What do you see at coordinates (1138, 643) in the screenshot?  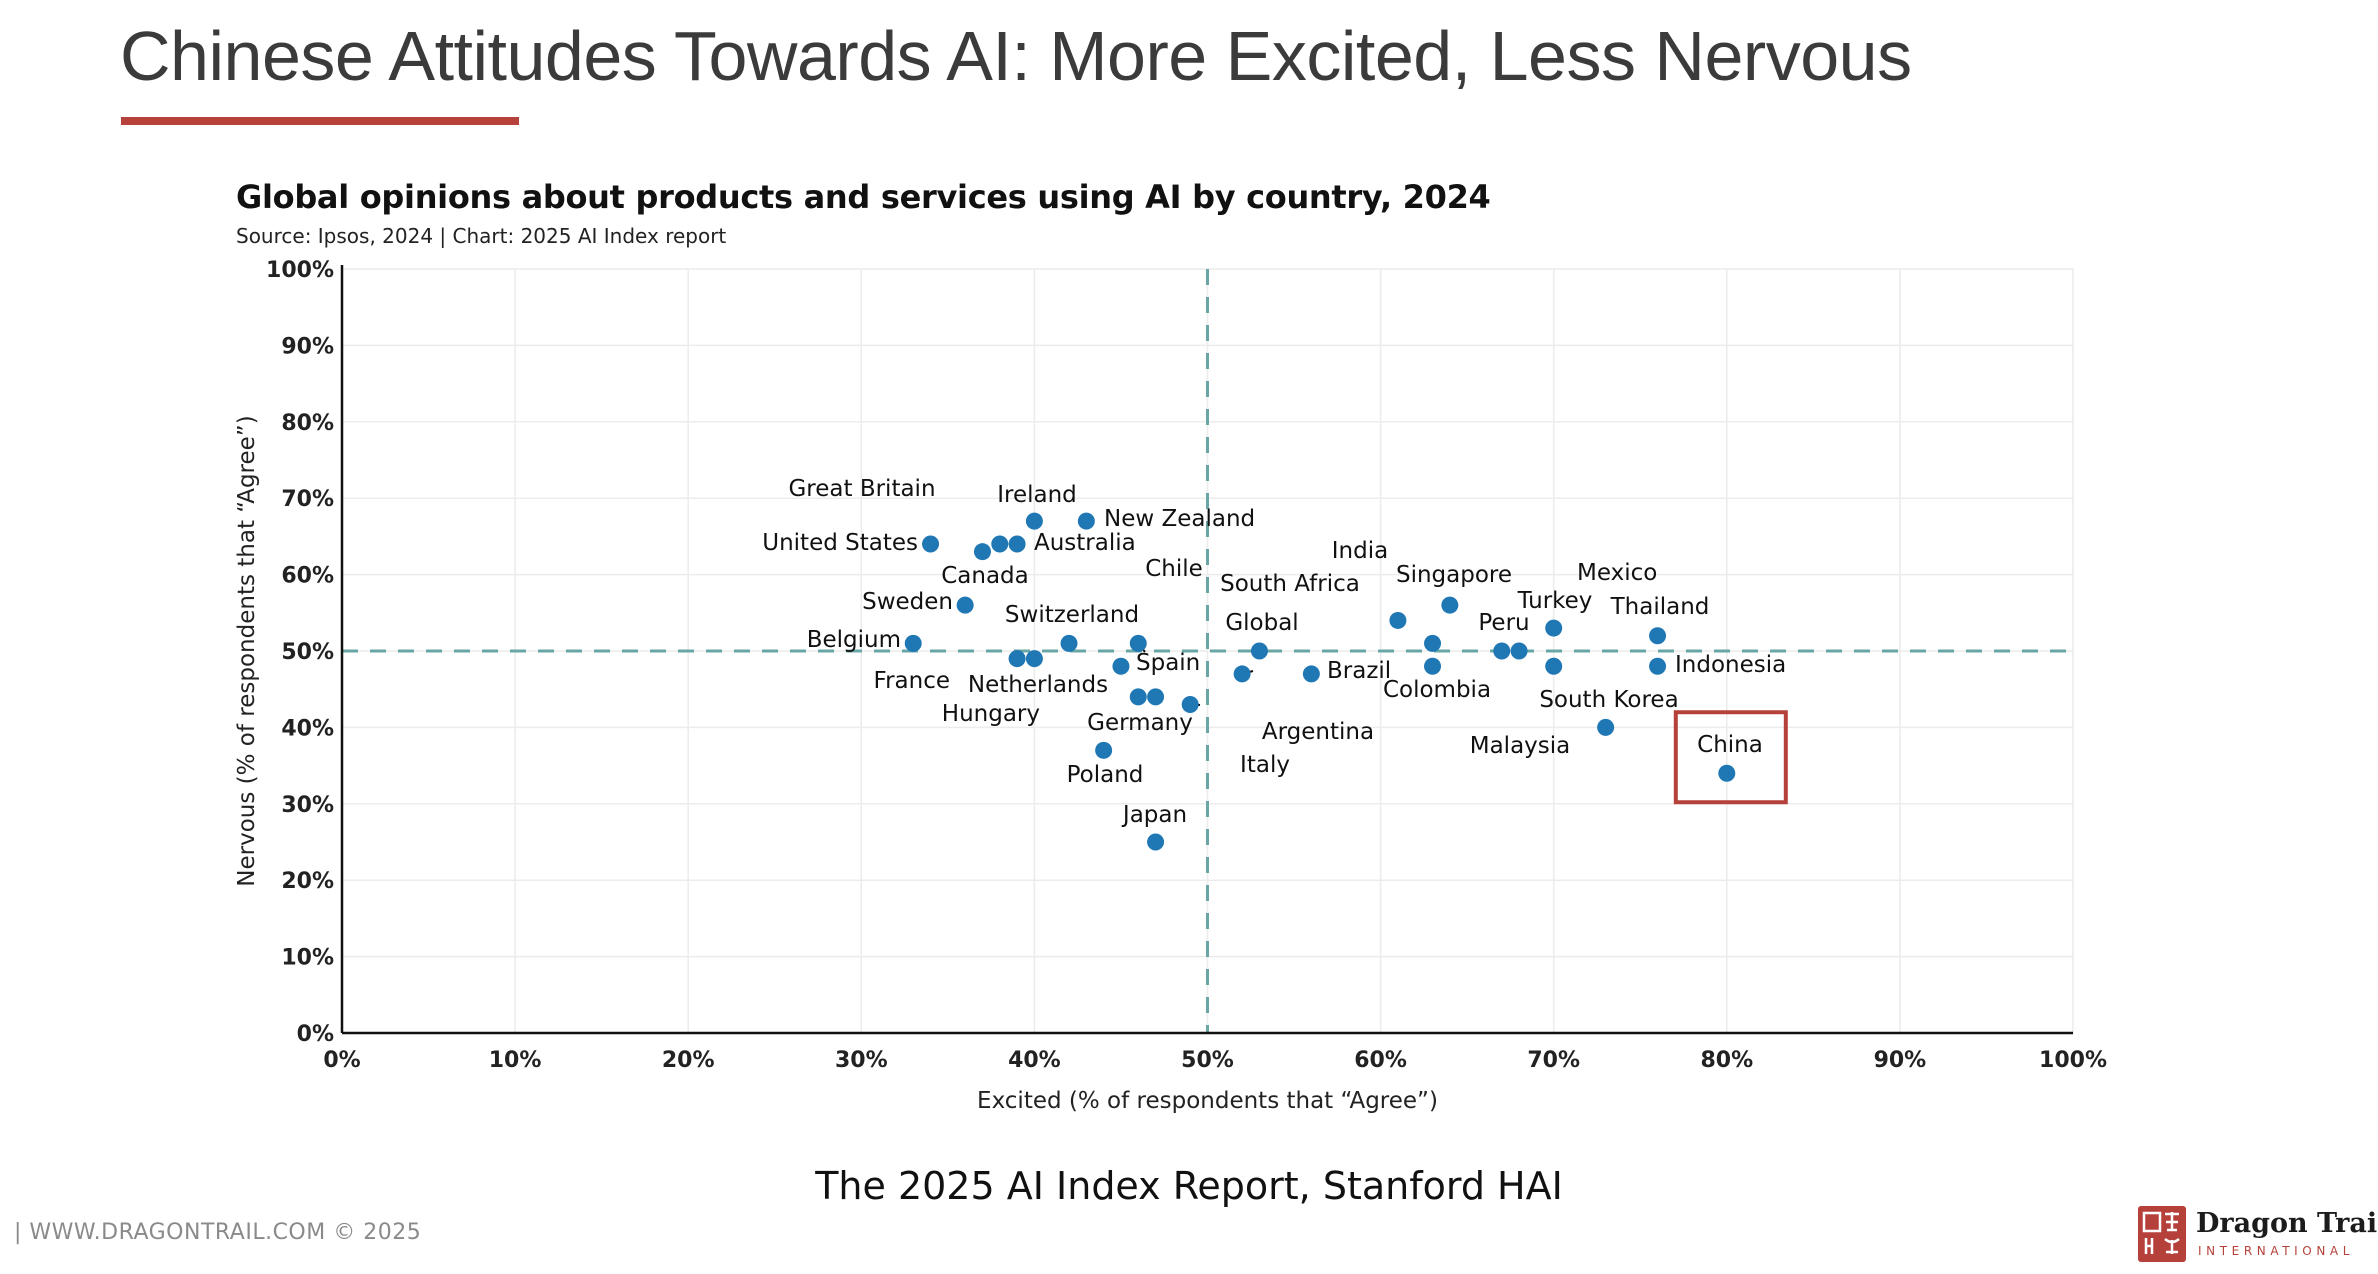 I see `point-chile` at bounding box center [1138, 643].